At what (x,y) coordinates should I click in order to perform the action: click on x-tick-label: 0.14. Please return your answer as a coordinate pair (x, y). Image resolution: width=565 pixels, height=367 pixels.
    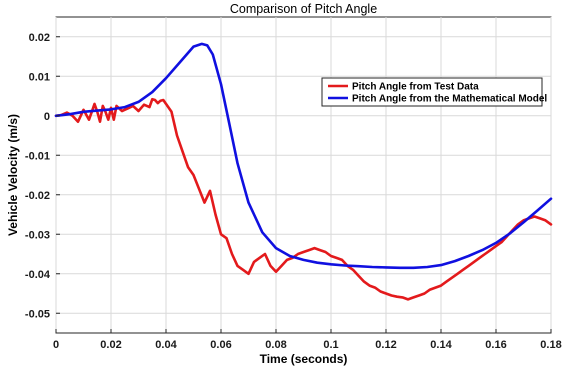
    Looking at the image, I should click on (441, 345).